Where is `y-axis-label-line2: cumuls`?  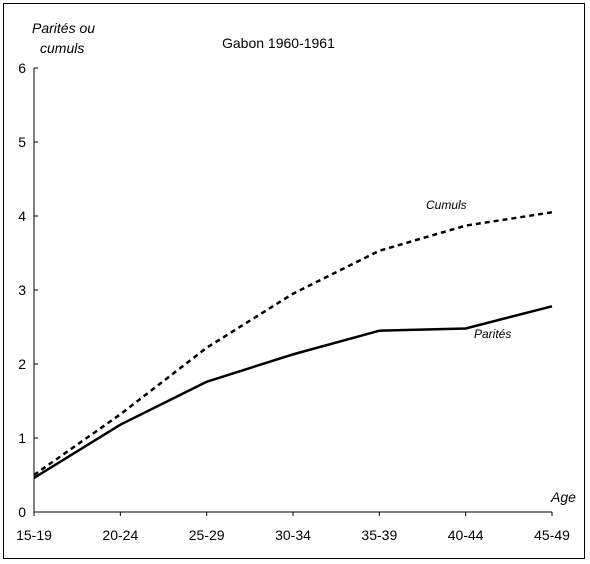
y-axis-label-line2: cumuls is located at coordinates (62, 48).